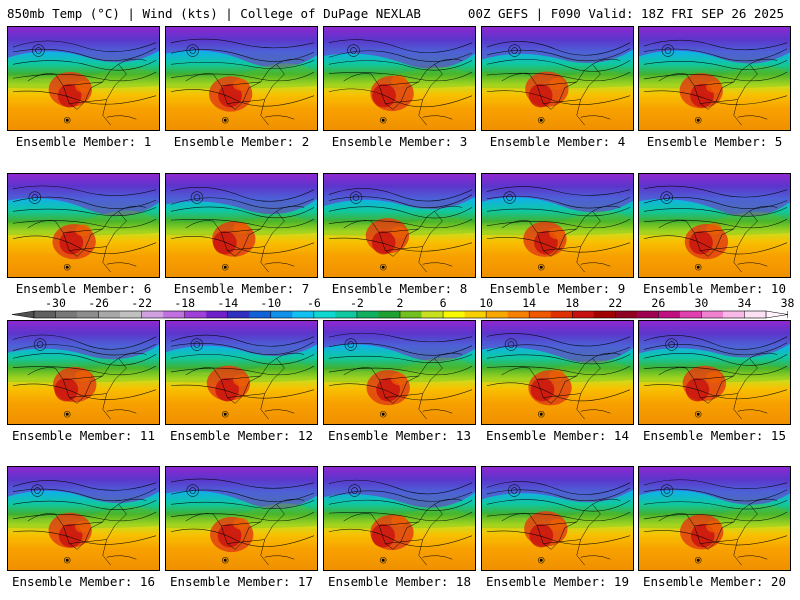  I want to click on ensemble-member-label: Ensemble Member: 15, so click(714, 435).